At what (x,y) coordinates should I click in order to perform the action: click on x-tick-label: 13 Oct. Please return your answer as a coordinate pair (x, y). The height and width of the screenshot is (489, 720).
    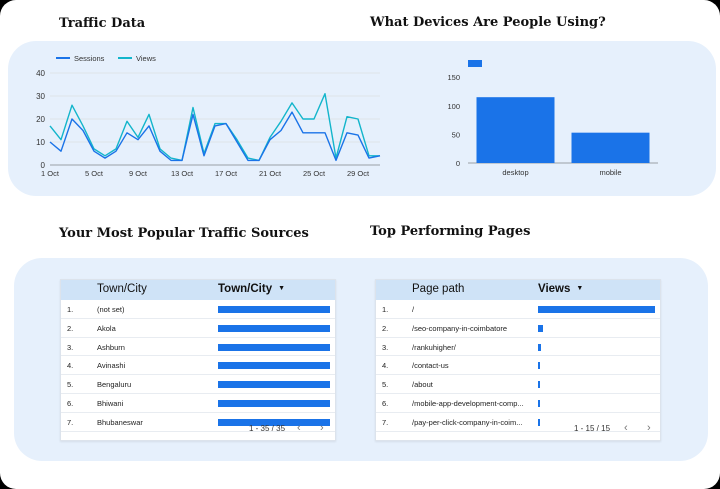
    Looking at the image, I should click on (182, 173).